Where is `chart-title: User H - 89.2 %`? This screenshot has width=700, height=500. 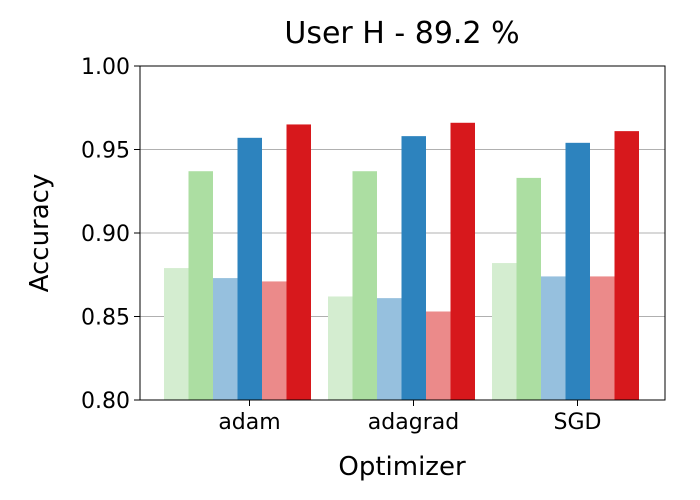 chart-title: User H - 89.2 % is located at coordinates (401, 33).